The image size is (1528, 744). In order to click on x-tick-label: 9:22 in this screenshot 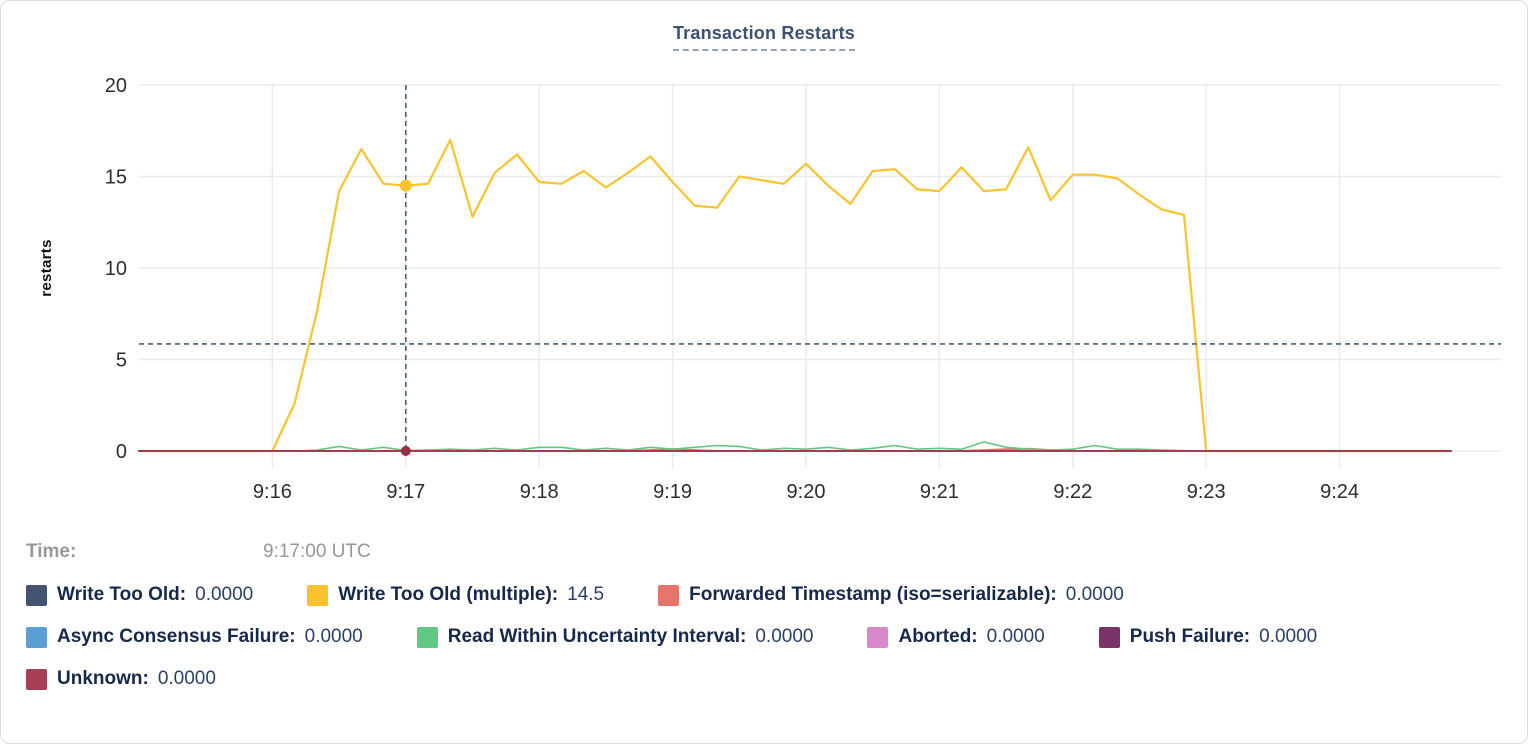, I will do `click(1072, 492)`.